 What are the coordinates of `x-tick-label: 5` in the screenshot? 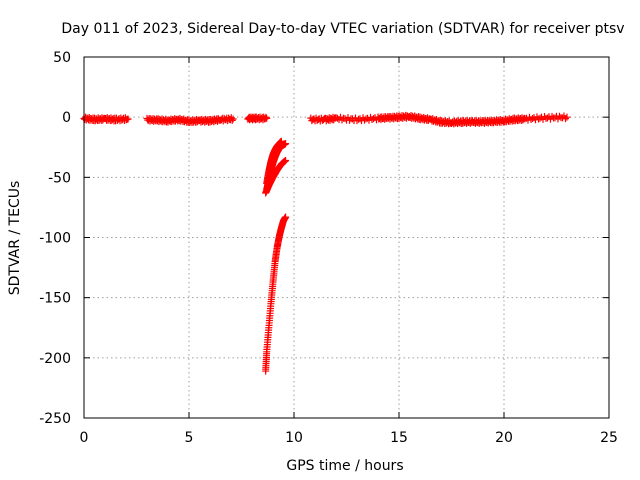 It's located at (189, 438).